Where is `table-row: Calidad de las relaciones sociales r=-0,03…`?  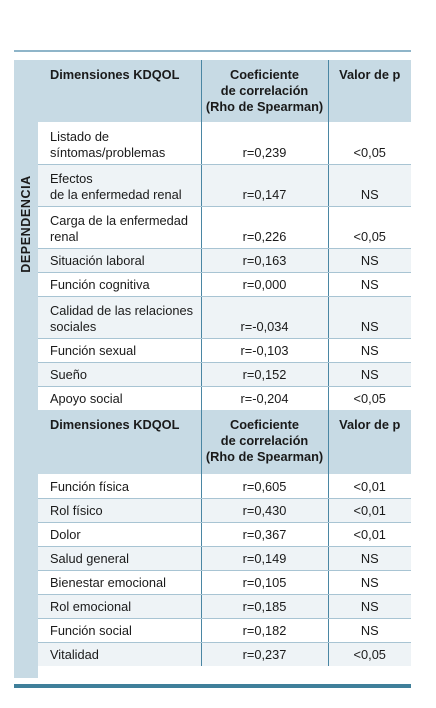
table-row: Calidad de las relaciones sociales r=-0,03… is located at coordinates (224, 317).